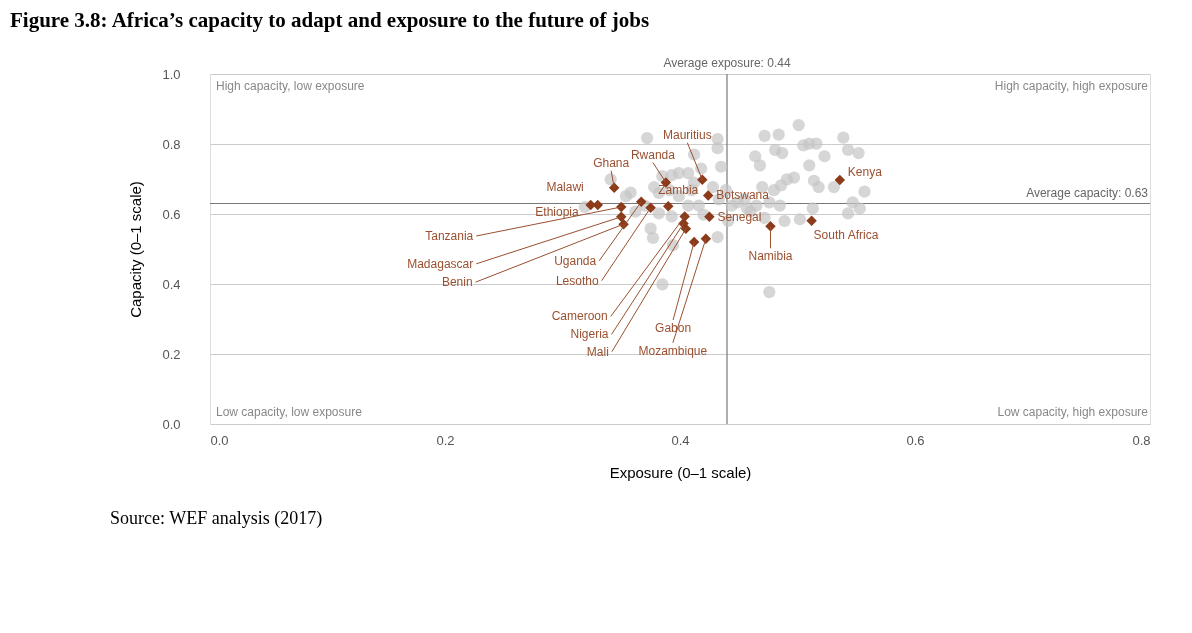  Describe the element at coordinates (449, 236) in the screenshot. I see `data-label: Tanzania` at that location.